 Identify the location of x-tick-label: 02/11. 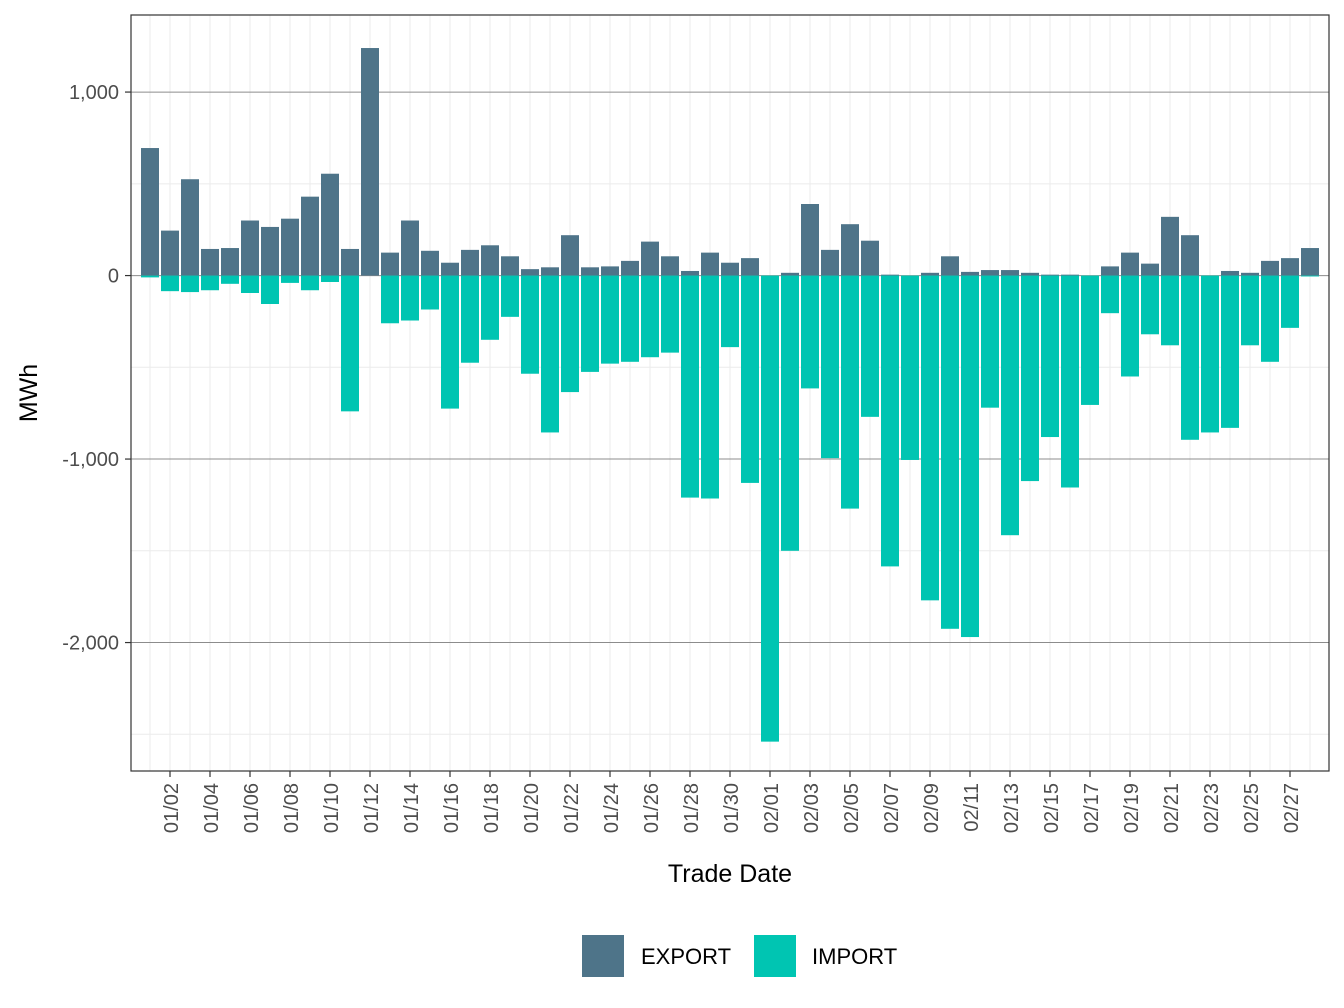
(972, 807).